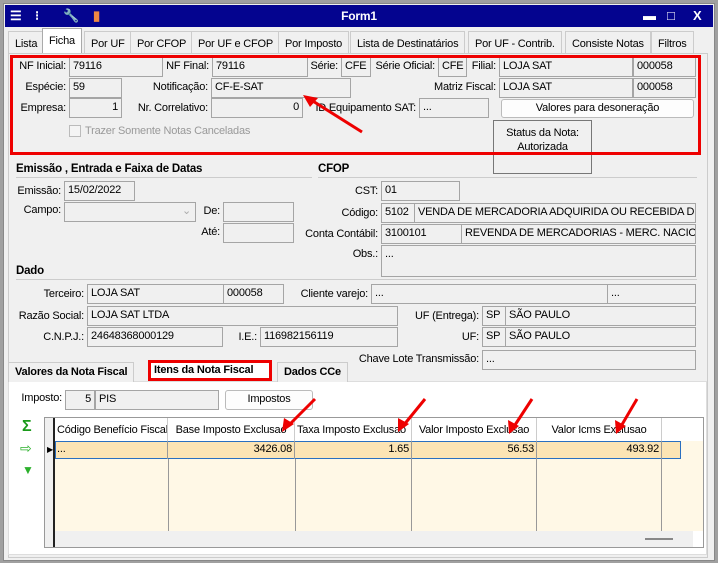 The image size is (718, 563). What do you see at coordinates (465, 87) in the screenshot?
I see `matriz-fiscal-label: Matriz Fiscal:` at bounding box center [465, 87].